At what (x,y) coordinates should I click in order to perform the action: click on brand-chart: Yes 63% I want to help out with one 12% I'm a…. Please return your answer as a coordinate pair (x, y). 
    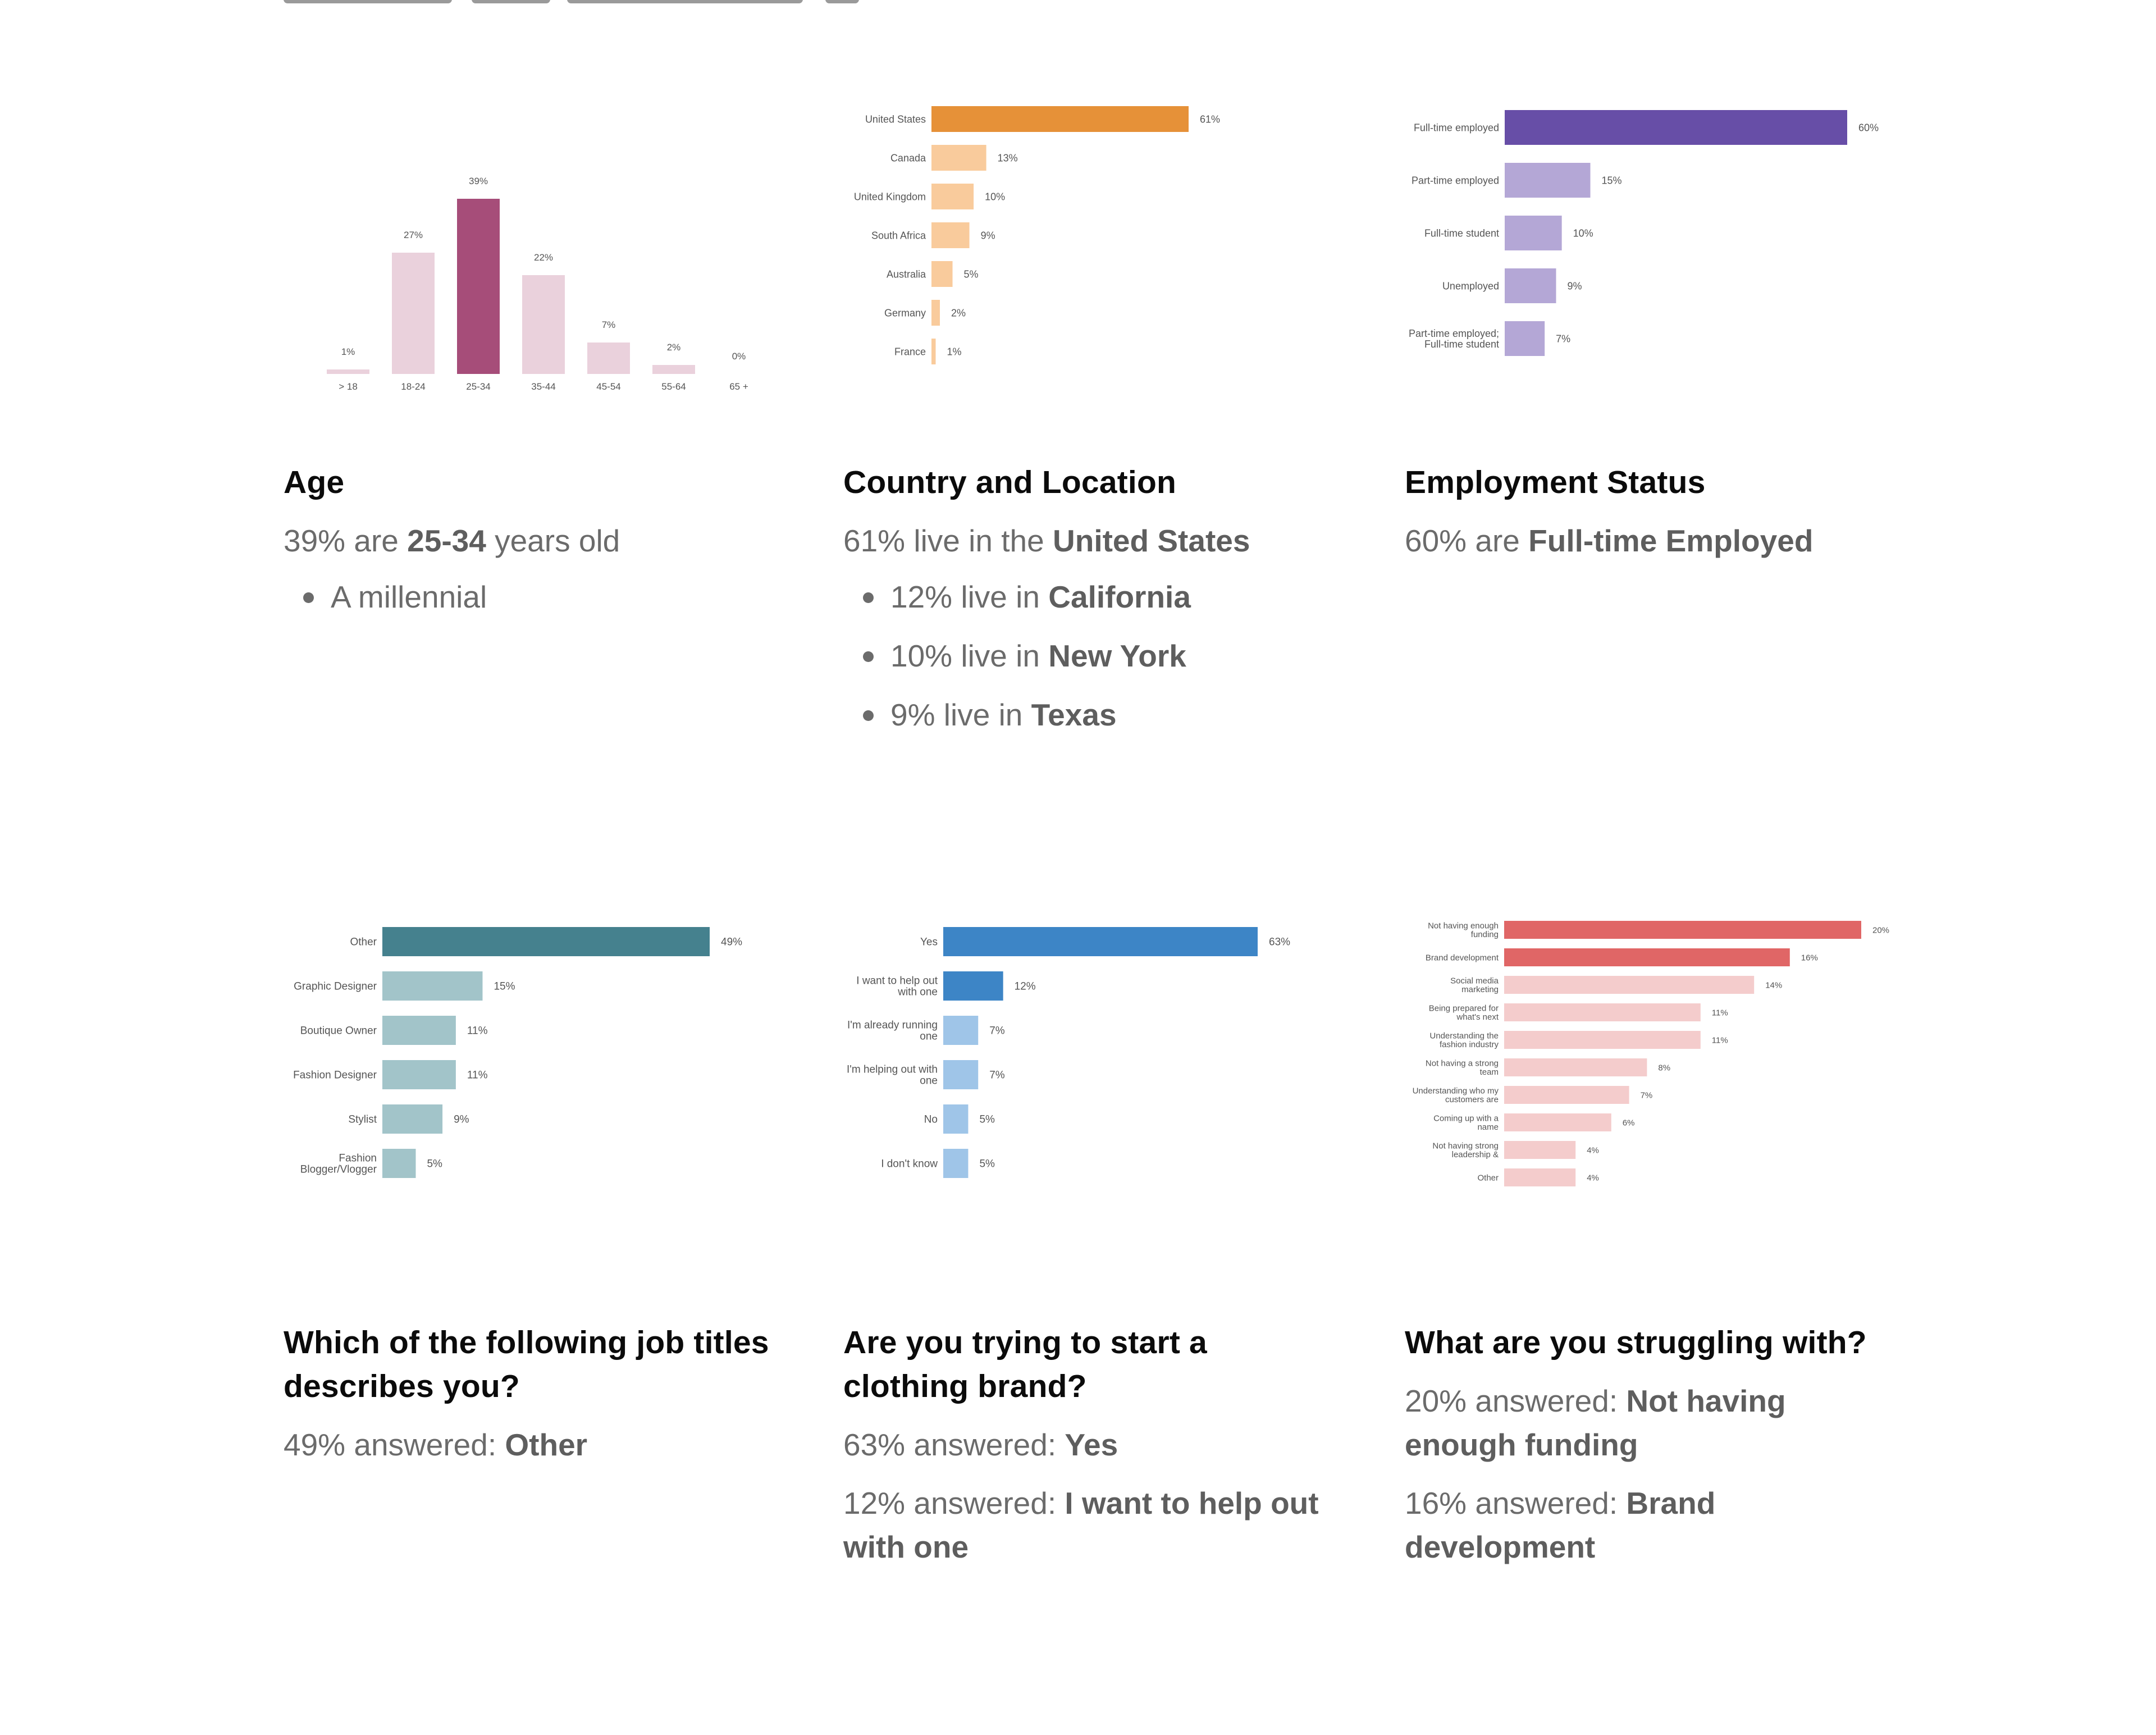
    Looking at the image, I should click on (1068, 1052).